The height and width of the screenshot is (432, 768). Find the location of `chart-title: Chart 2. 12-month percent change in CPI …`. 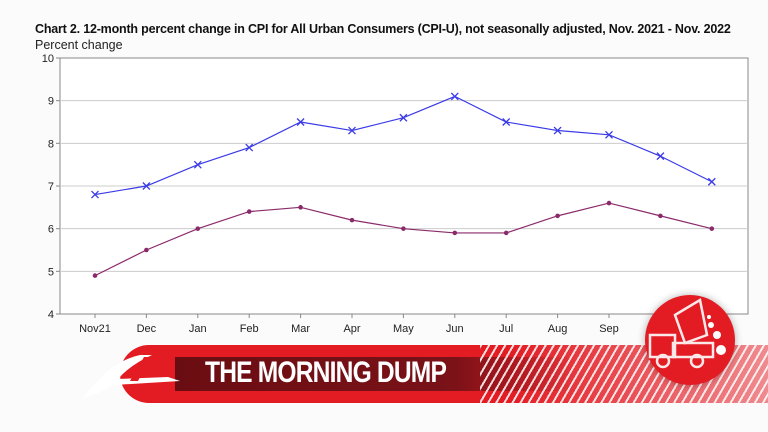

chart-title: Chart 2. 12-month percent change in CPI … is located at coordinates (383, 29).